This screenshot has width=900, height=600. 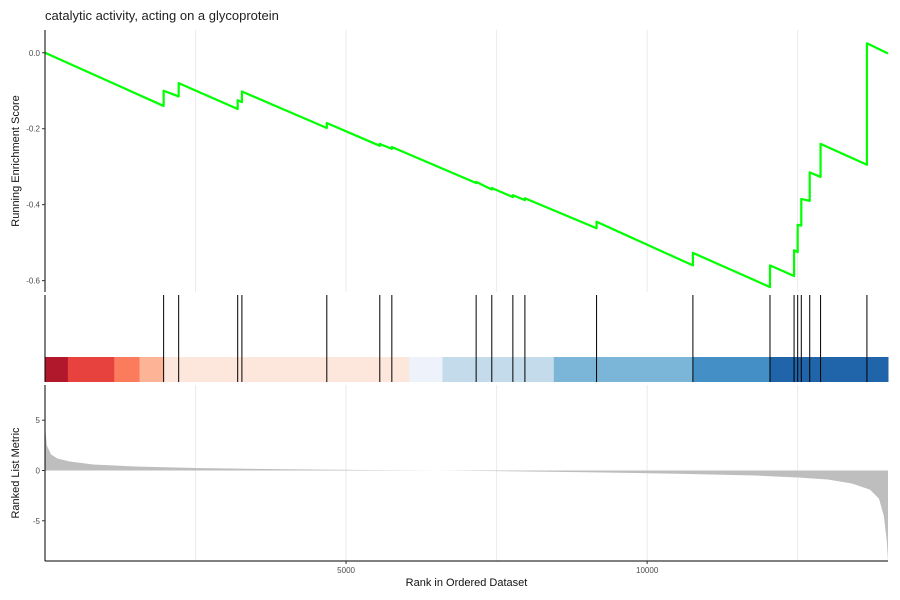 What do you see at coordinates (16, 473) in the screenshot?
I see `y-axis-label-bottom: Ranked List Metric` at bounding box center [16, 473].